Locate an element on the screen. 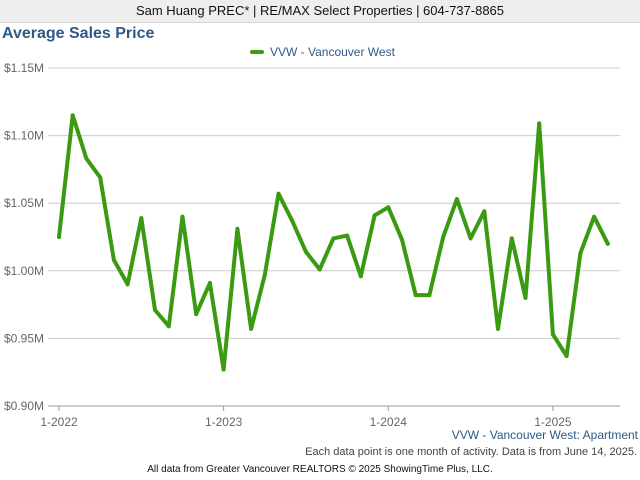 This screenshot has width=640, height=480. legend-swatch is located at coordinates (257, 52).